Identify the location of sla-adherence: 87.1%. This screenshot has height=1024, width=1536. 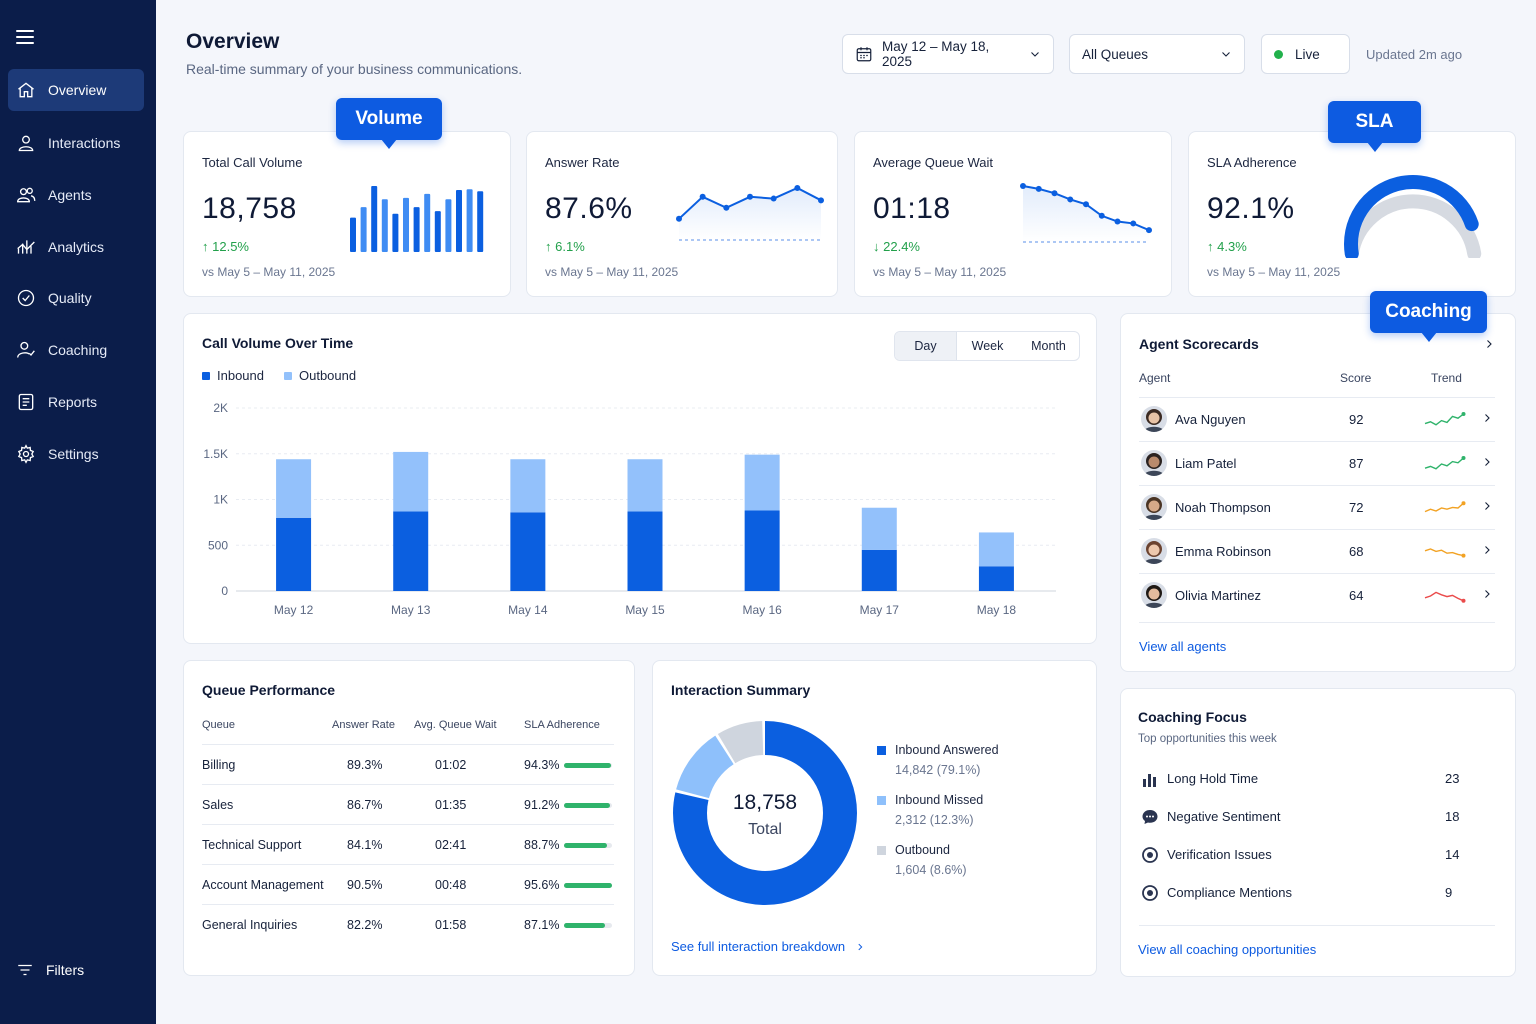
(542, 925).